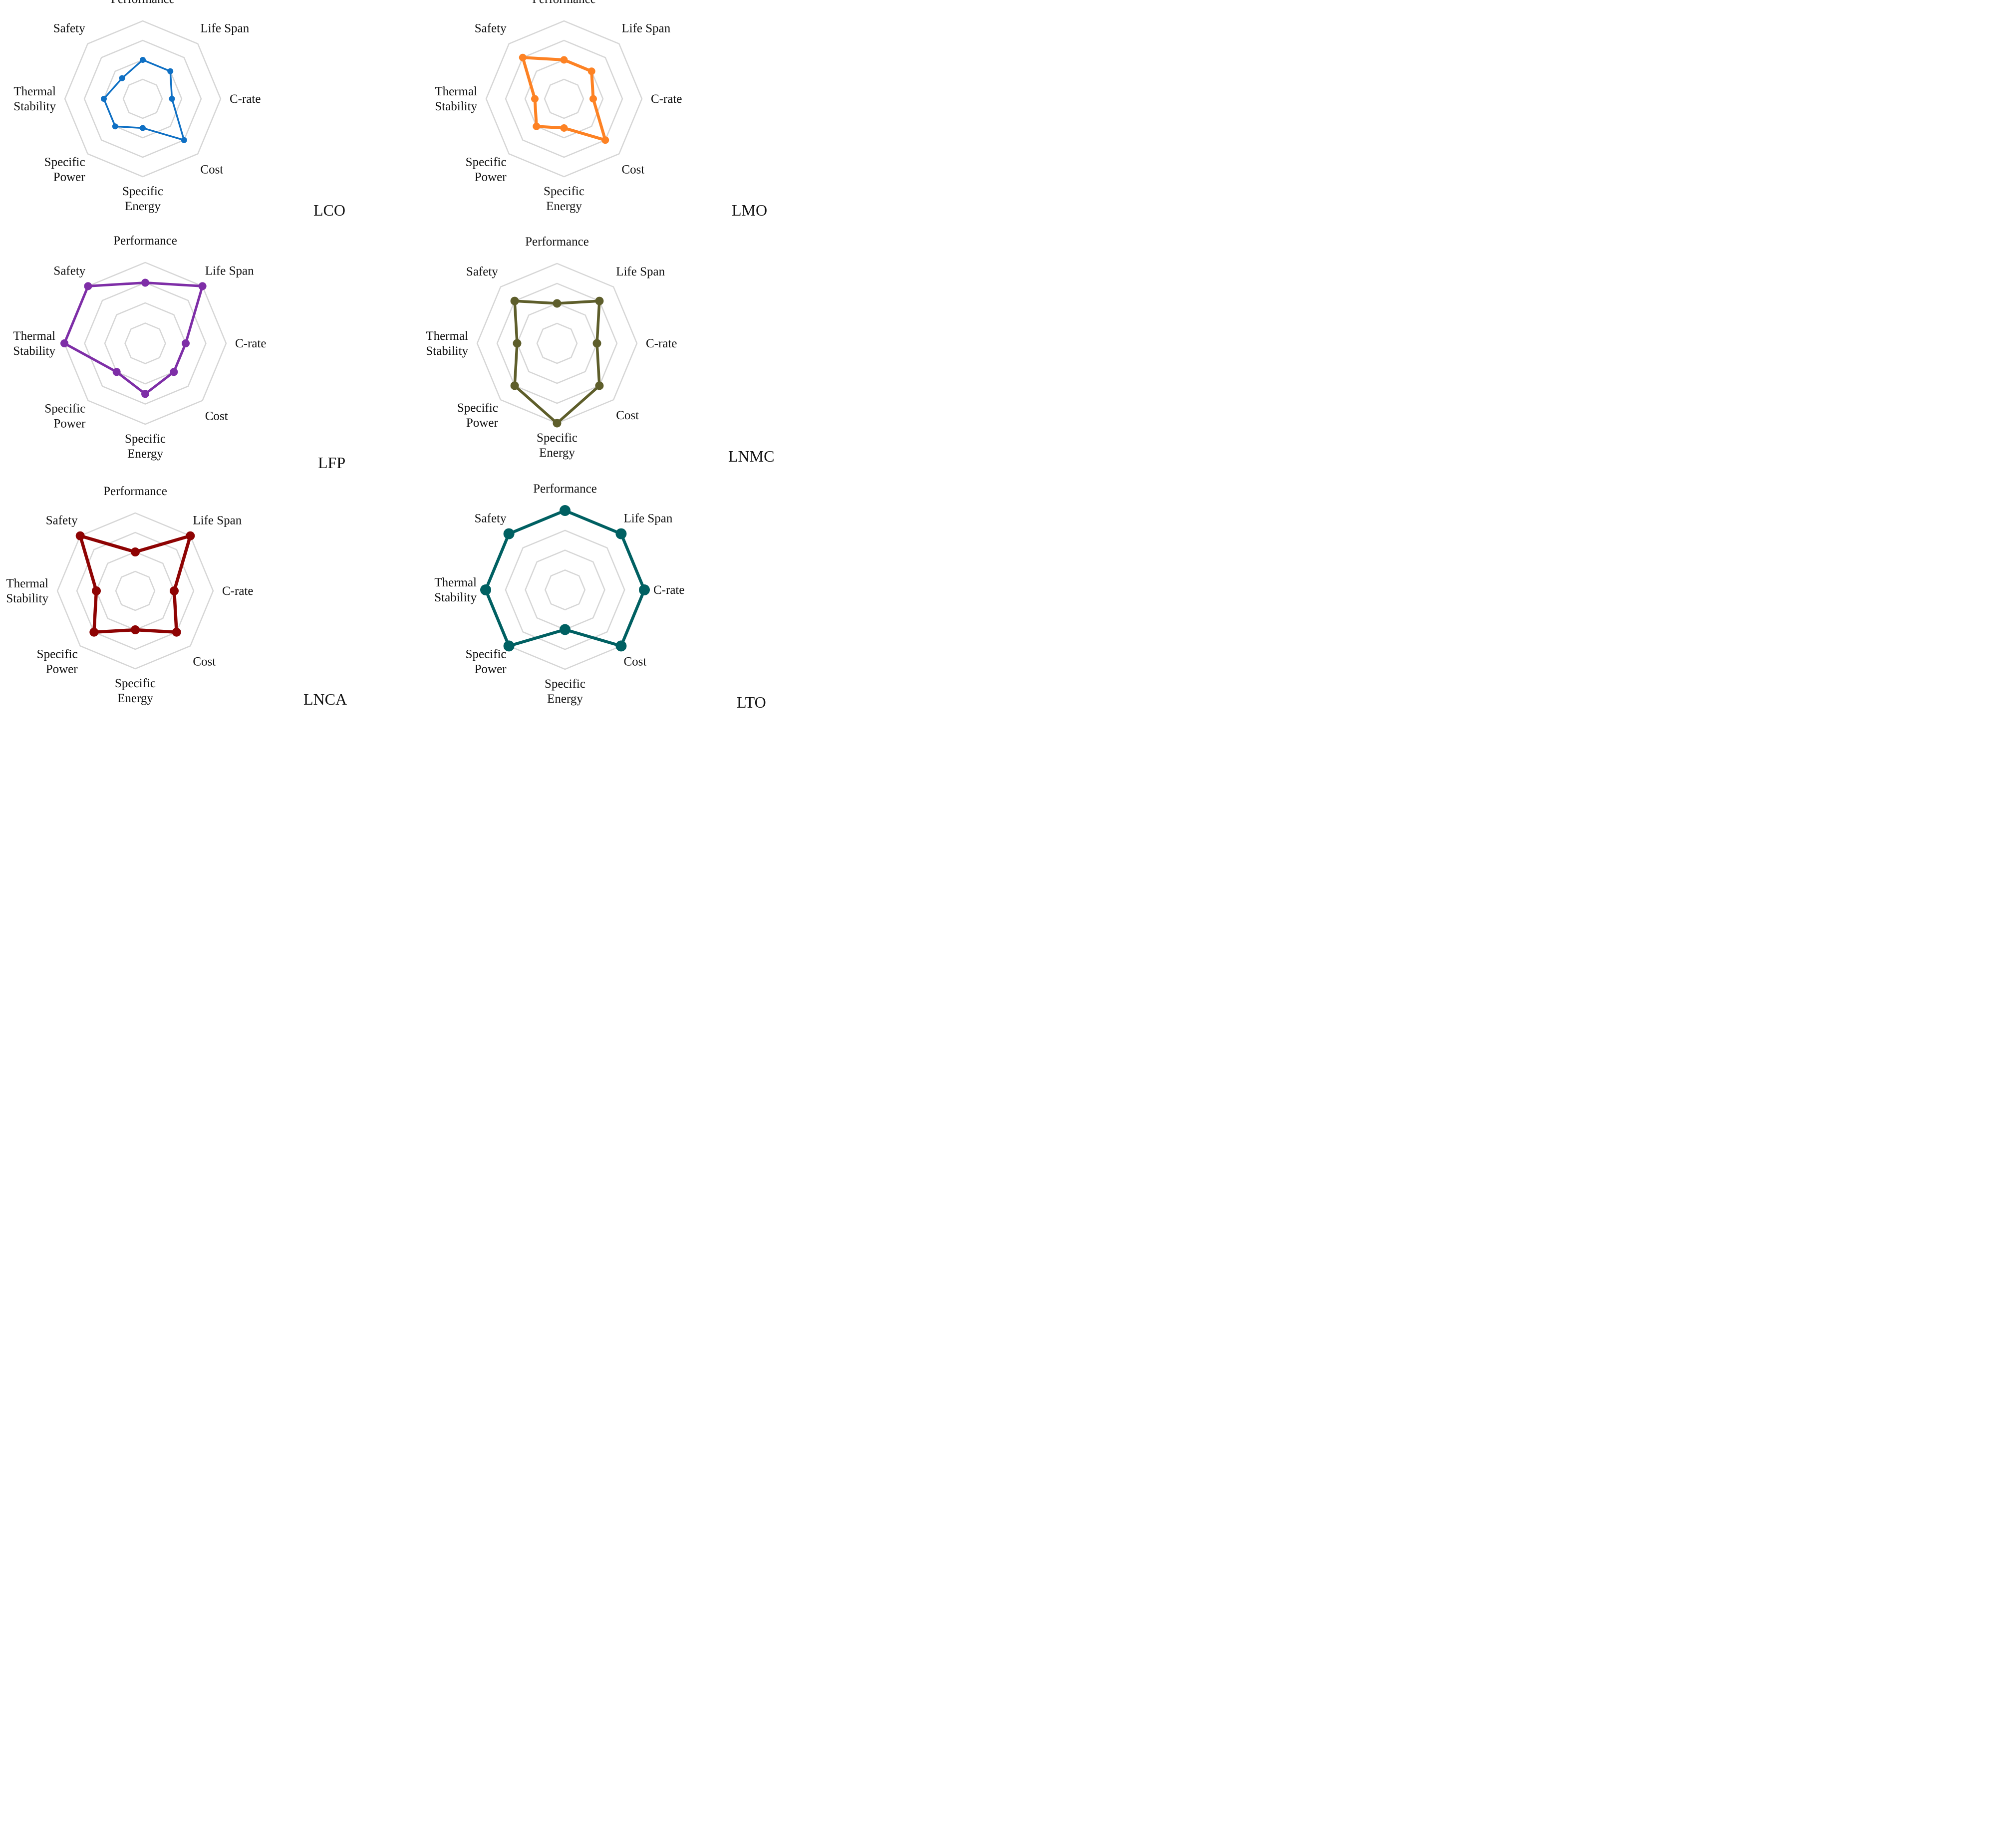 This screenshot has height=1839, width=2016. What do you see at coordinates (171, 71) in the screenshot?
I see `data-point-lco-life-span` at bounding box center [171, 71].